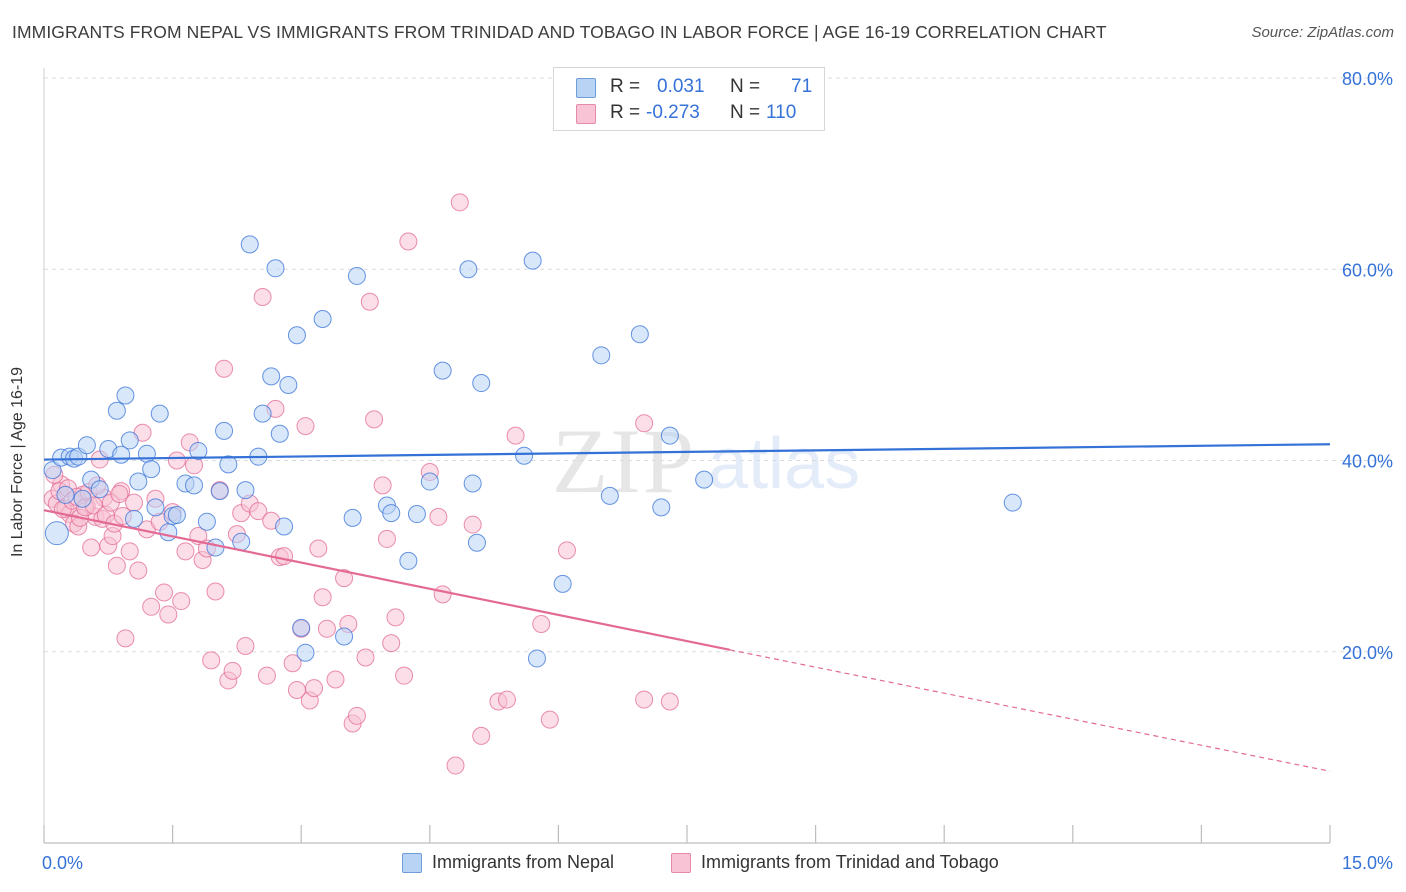 Image resolution: width=1406 pixels, height=892 pixels. I want to click on legend-swatch-trinidad, so click(681, 862).